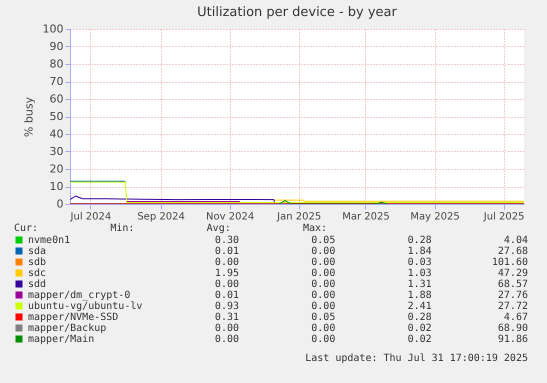 The image size is (547, 383). Describe the element at coordinates (37, 273) in the screenshot. I see `legend-label: sdc` at that location.